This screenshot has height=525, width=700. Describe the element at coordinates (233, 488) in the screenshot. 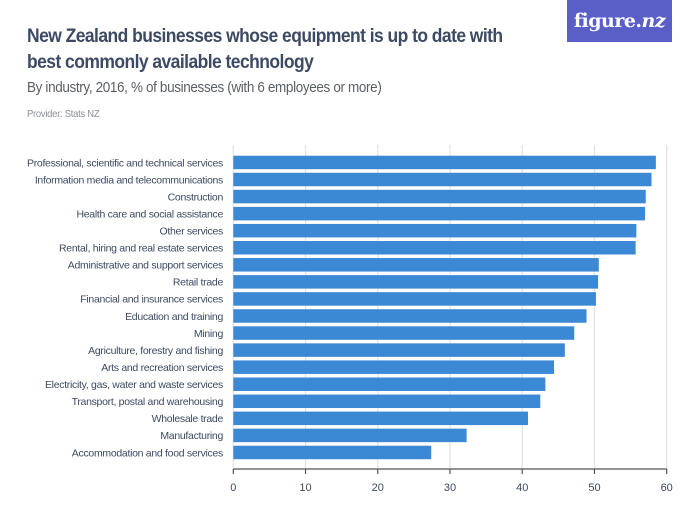

I see `x-tick-label: 0` at that location.